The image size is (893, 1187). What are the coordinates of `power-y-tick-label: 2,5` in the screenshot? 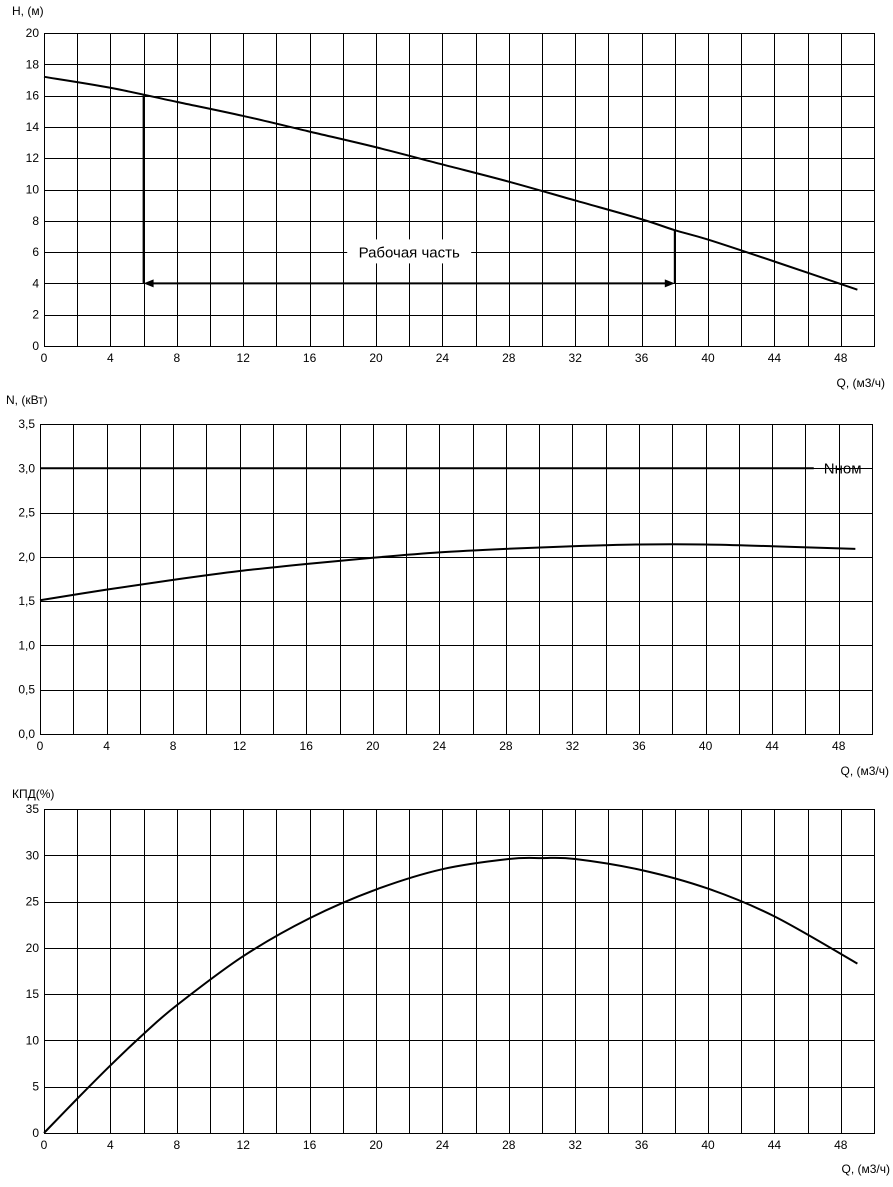 It's located at (26, 513).